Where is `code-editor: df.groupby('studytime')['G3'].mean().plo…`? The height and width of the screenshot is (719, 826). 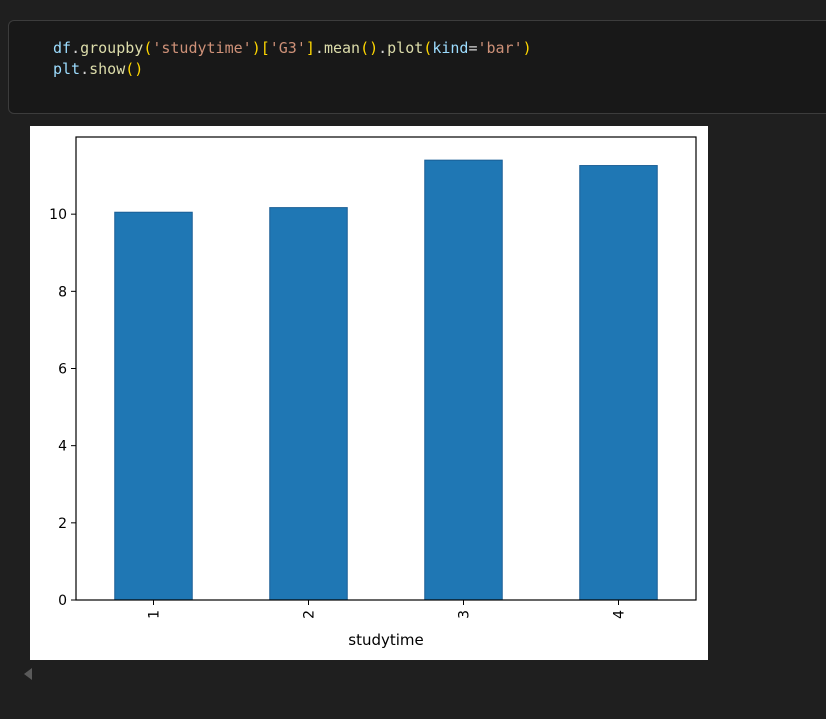
code-editor: df.groupby('studytime')['G3'].mean().plo… is located at coordinates (292, 59).